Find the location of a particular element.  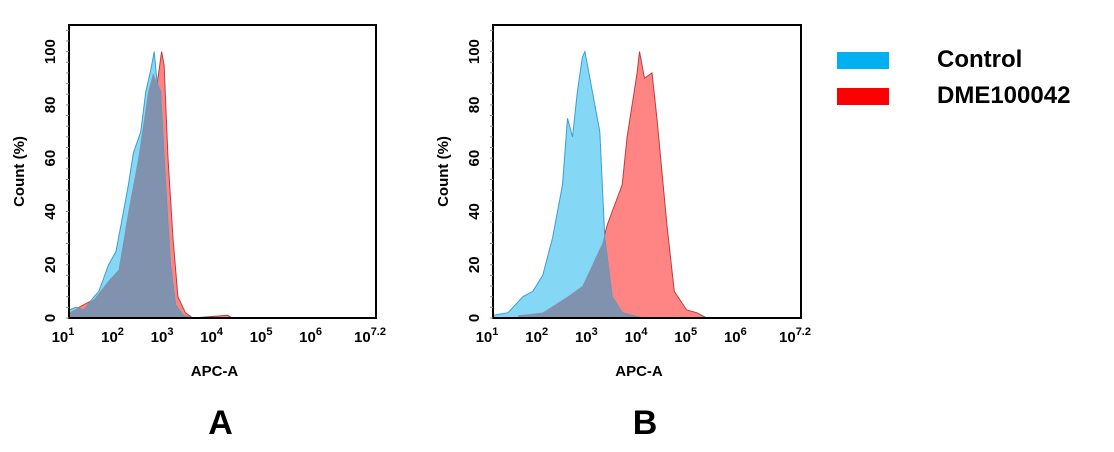

legend: Control DME100042 is located at coordinates (953, 77).